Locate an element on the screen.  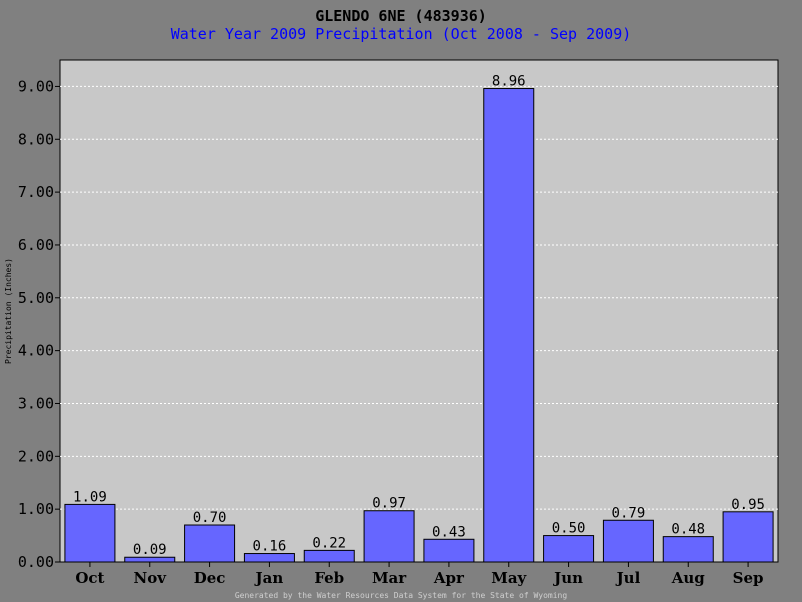
value-label-dec: 0.70 is located at coordinates (210, 518).